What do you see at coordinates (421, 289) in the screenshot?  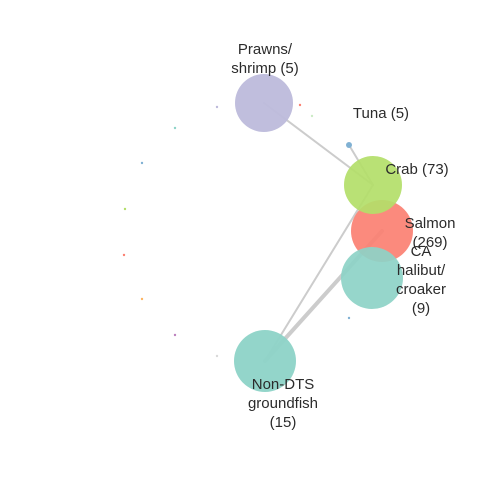 I see `node-label-line: croaker` at bounding box center [421, 289].